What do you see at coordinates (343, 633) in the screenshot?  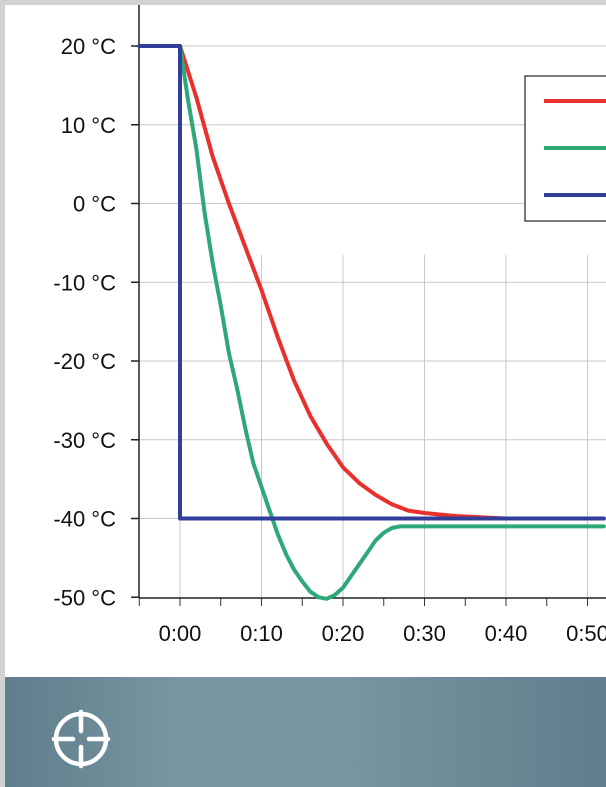 I see `x-tick-label: 0:20` at bounding box center [343, 633].